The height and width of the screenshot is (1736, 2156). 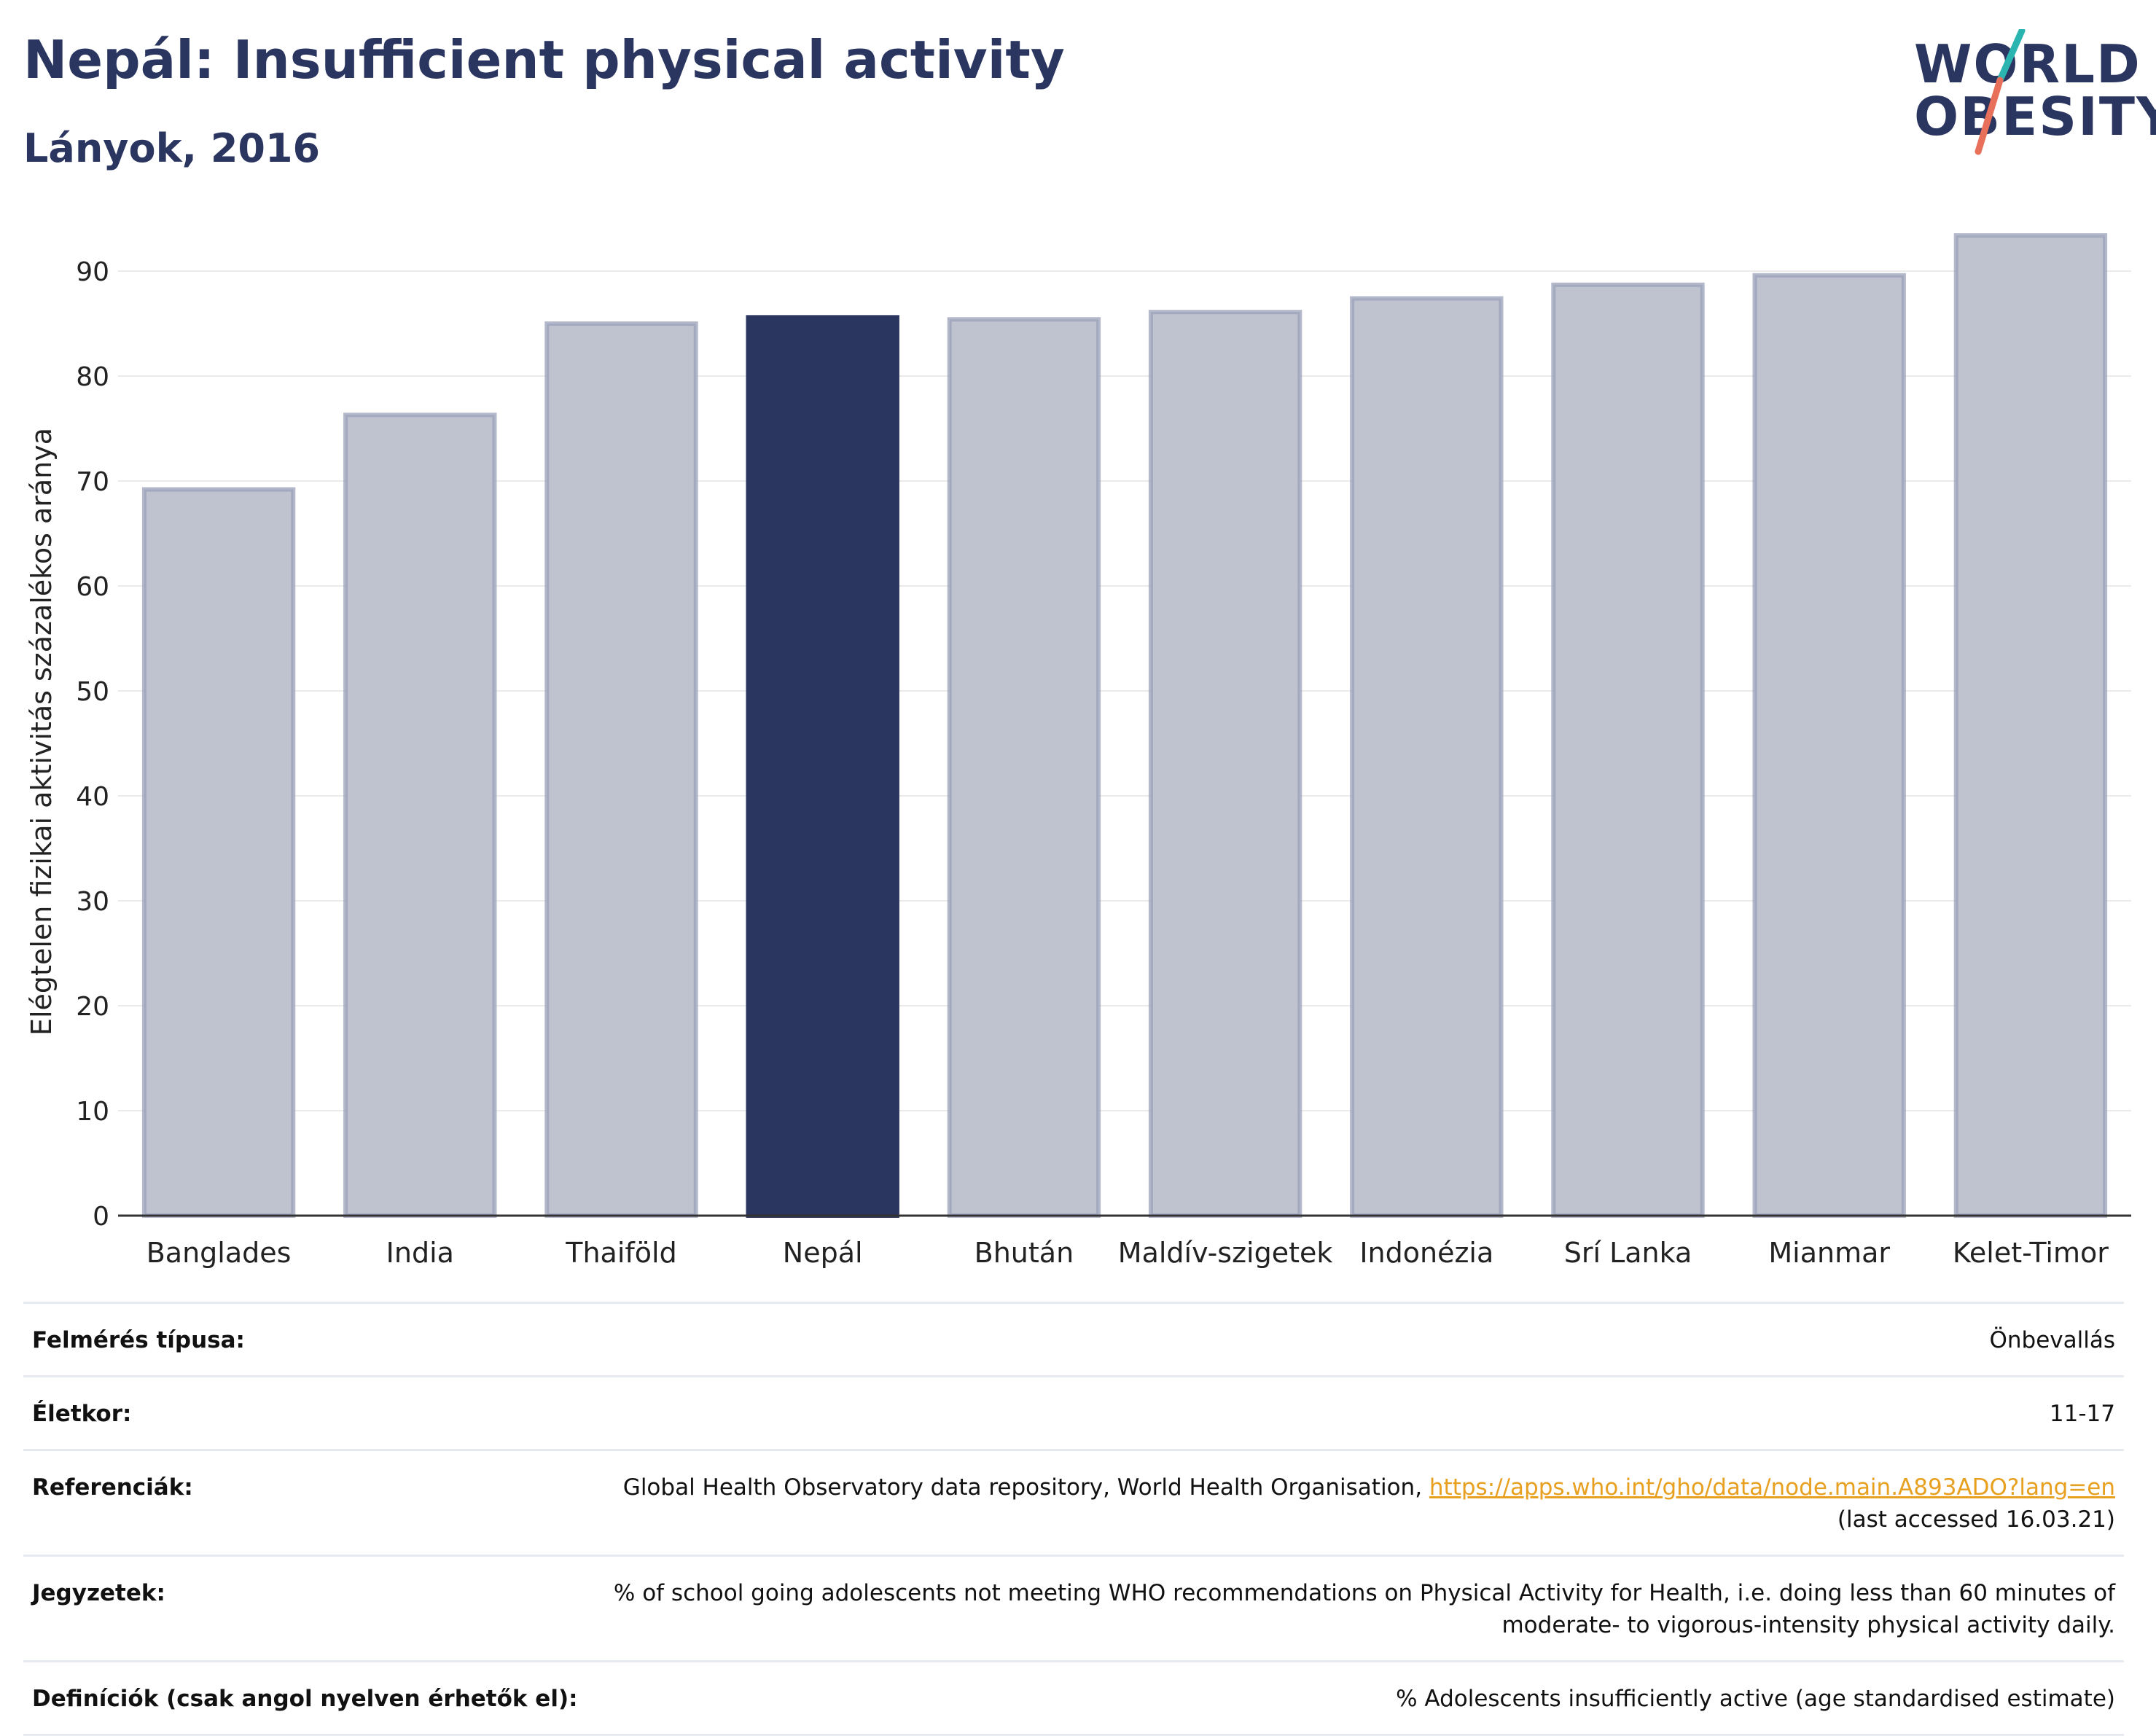 What do you see at coordinates (1226, 1253) in the screenshot?
I see `x-tick-label: Maldív-szigetek` at bounding box center [1226, 1253].